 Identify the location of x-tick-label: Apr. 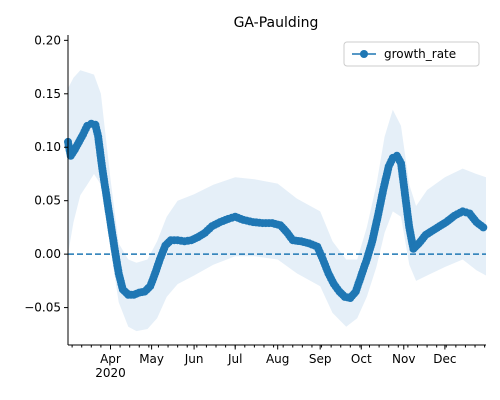
(110, 359).